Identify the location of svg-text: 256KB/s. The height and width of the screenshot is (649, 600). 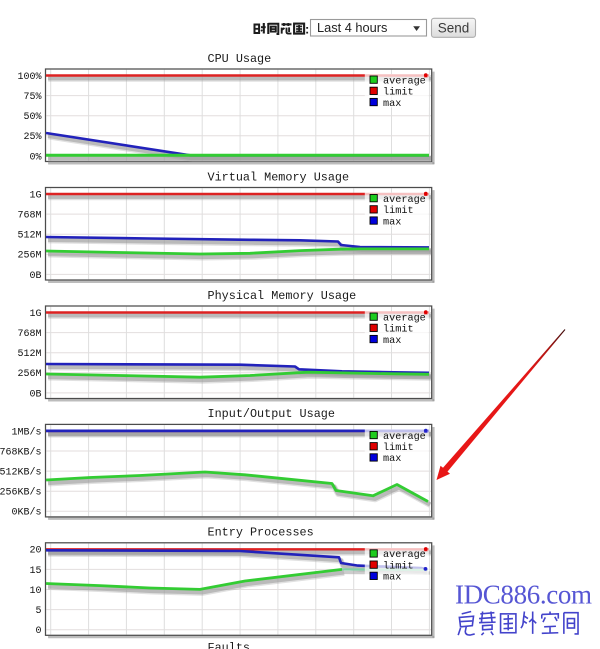
(21, 493).